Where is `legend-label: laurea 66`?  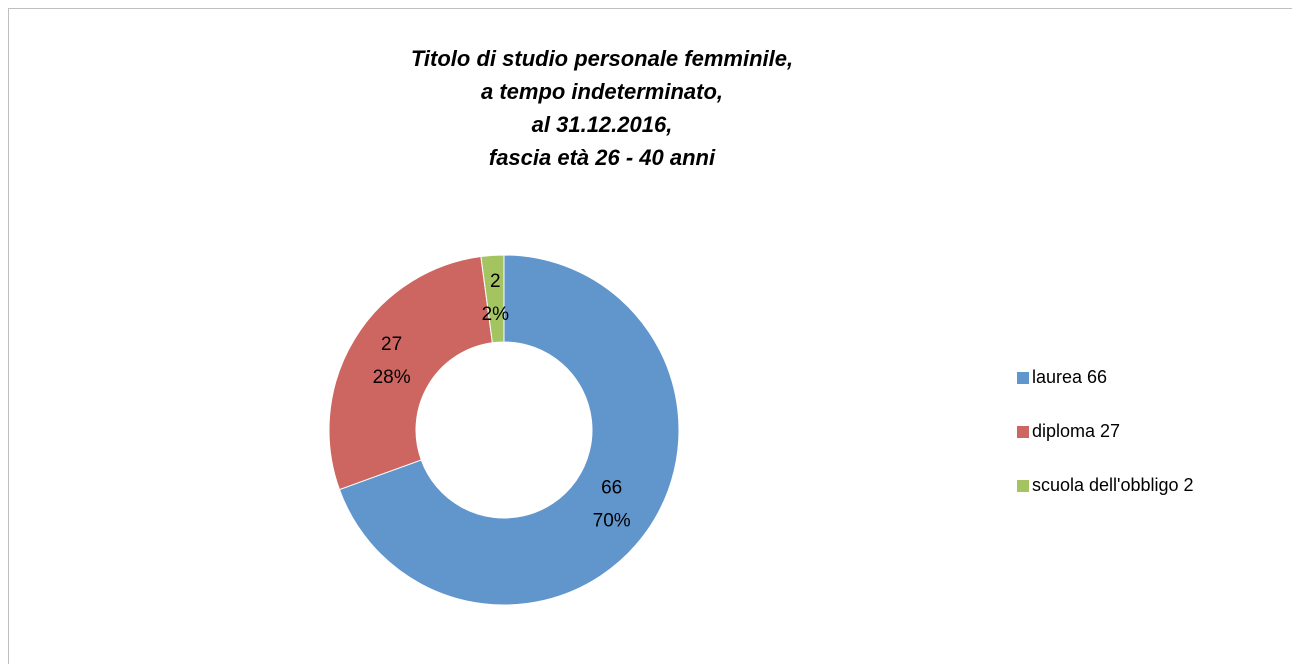
legend-label: laurea 66 is located at coordinates (1069, 377).